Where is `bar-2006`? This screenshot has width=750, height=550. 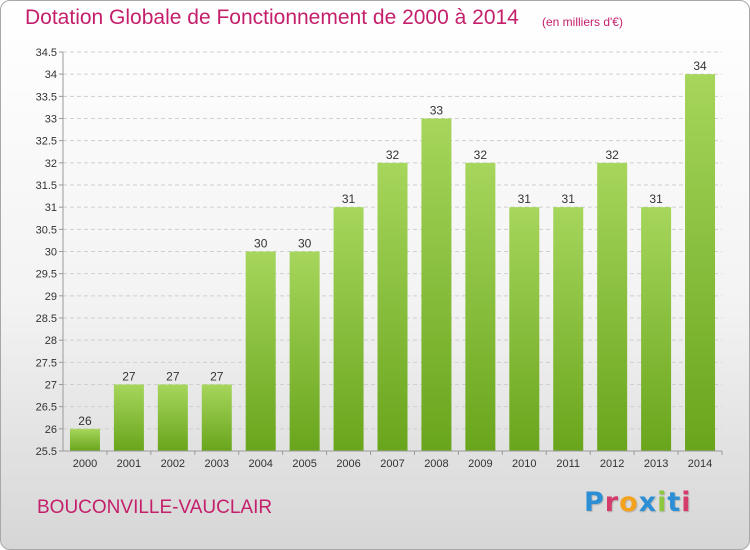
bar-2006 is located at coordinates (348, 329).